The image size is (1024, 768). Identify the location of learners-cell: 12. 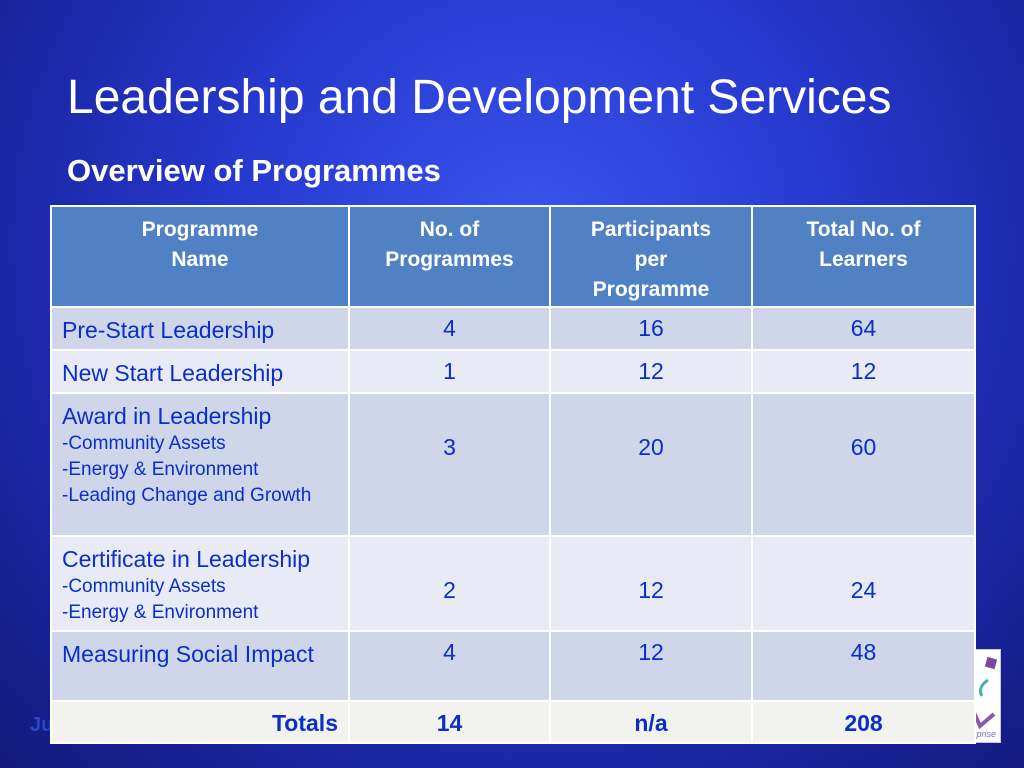
(863, 371).